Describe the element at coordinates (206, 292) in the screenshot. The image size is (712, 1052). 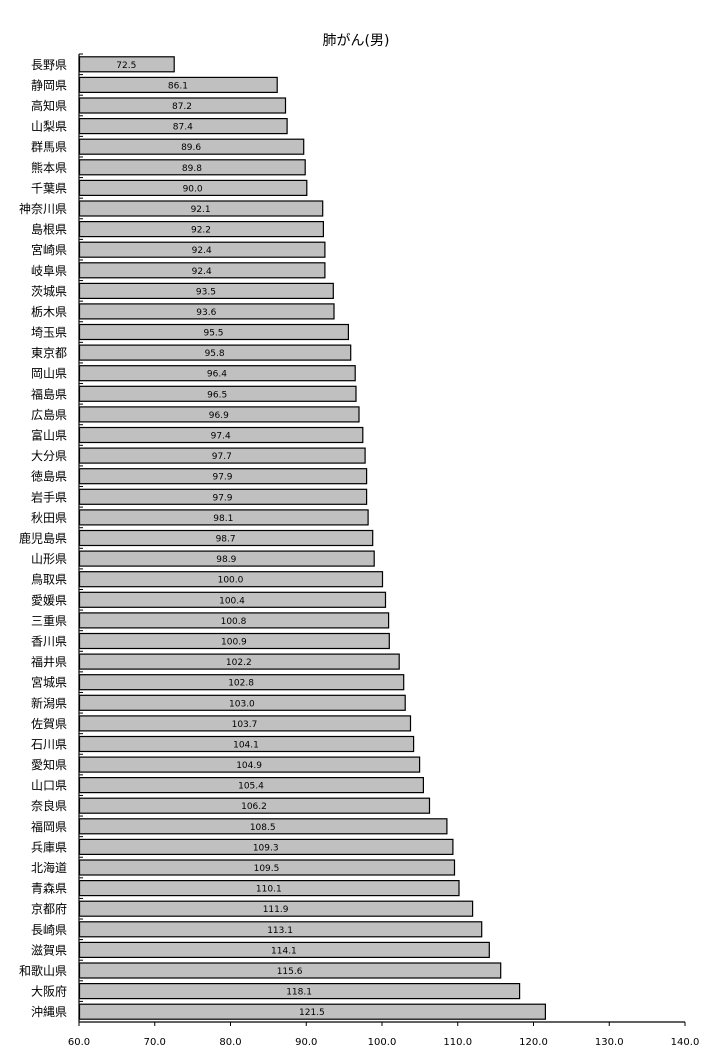
I see `data-label: 93.5` at that location.